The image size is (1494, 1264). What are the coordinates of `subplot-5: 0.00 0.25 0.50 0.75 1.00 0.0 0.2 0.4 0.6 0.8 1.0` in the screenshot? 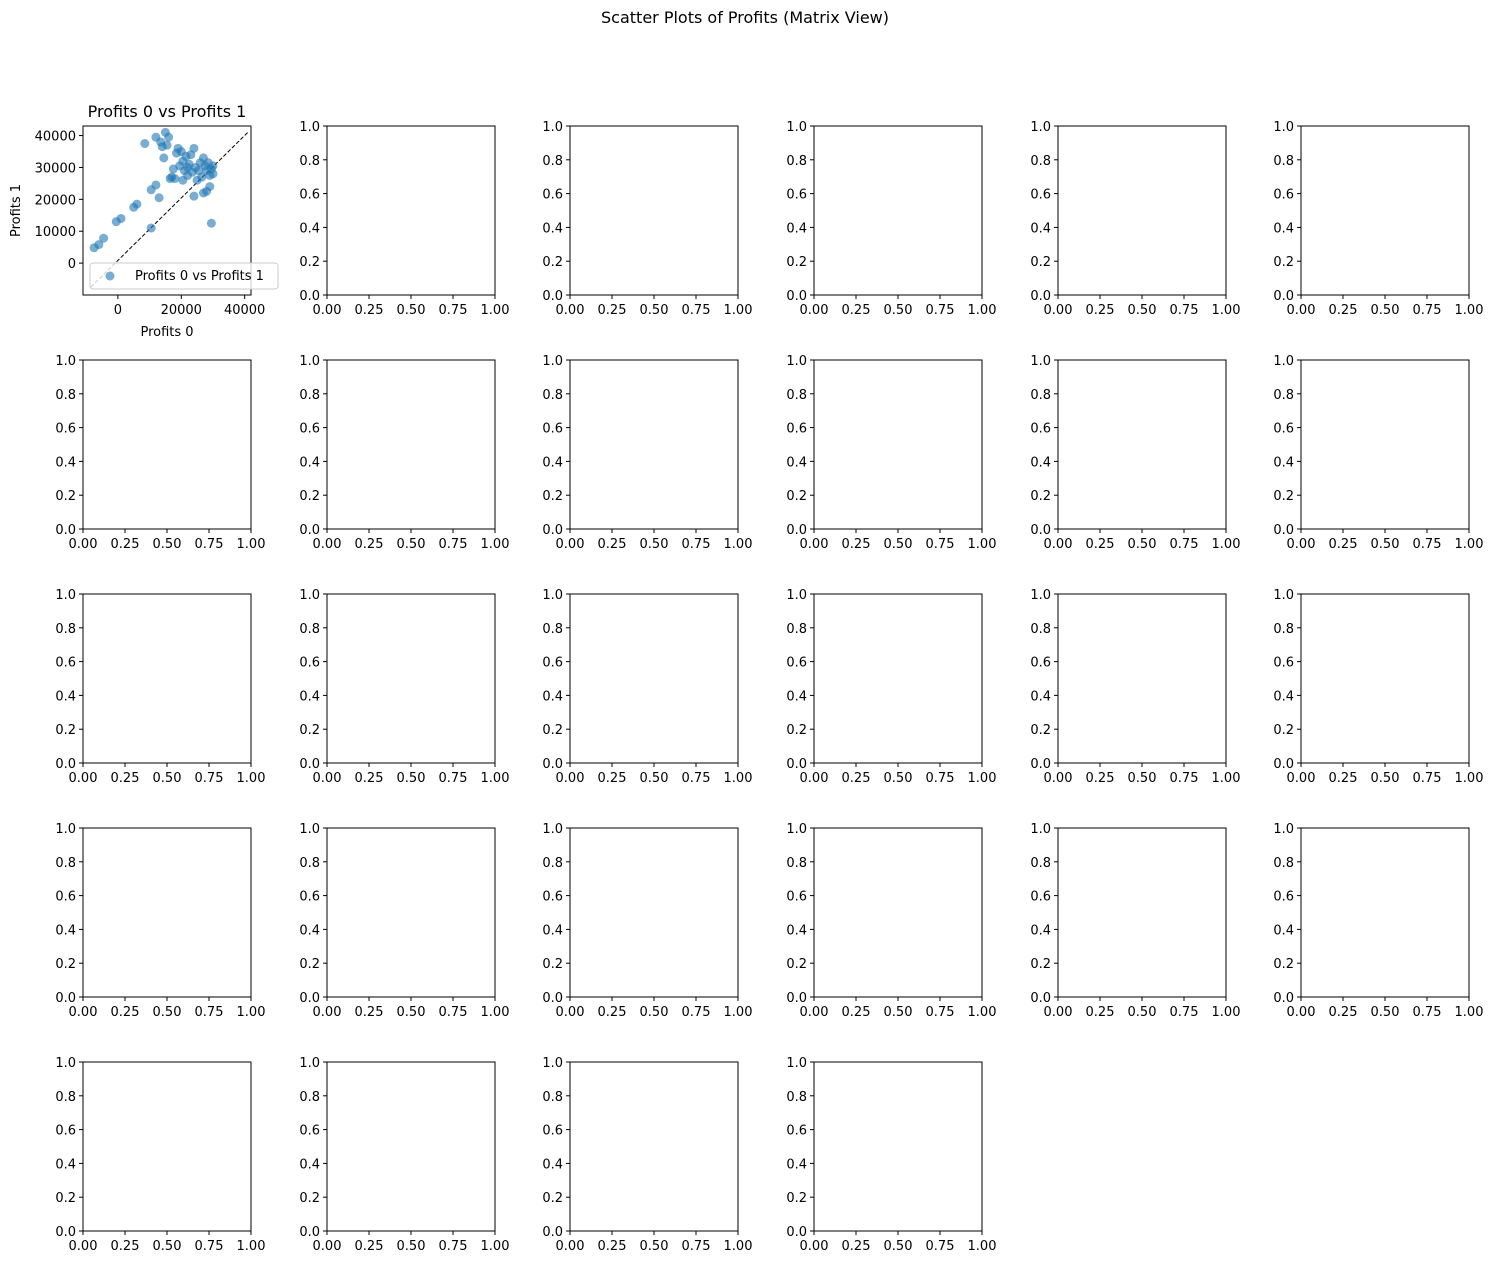 It's located at (1378, 219).